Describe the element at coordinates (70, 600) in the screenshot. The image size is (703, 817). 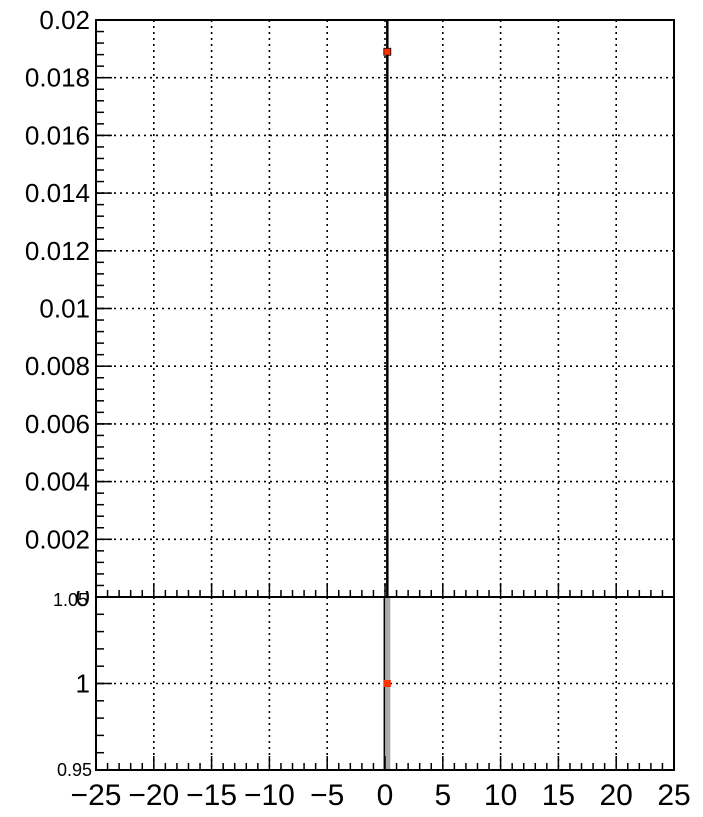
I see `ratio-y-tick-label: 1.05` at that location.